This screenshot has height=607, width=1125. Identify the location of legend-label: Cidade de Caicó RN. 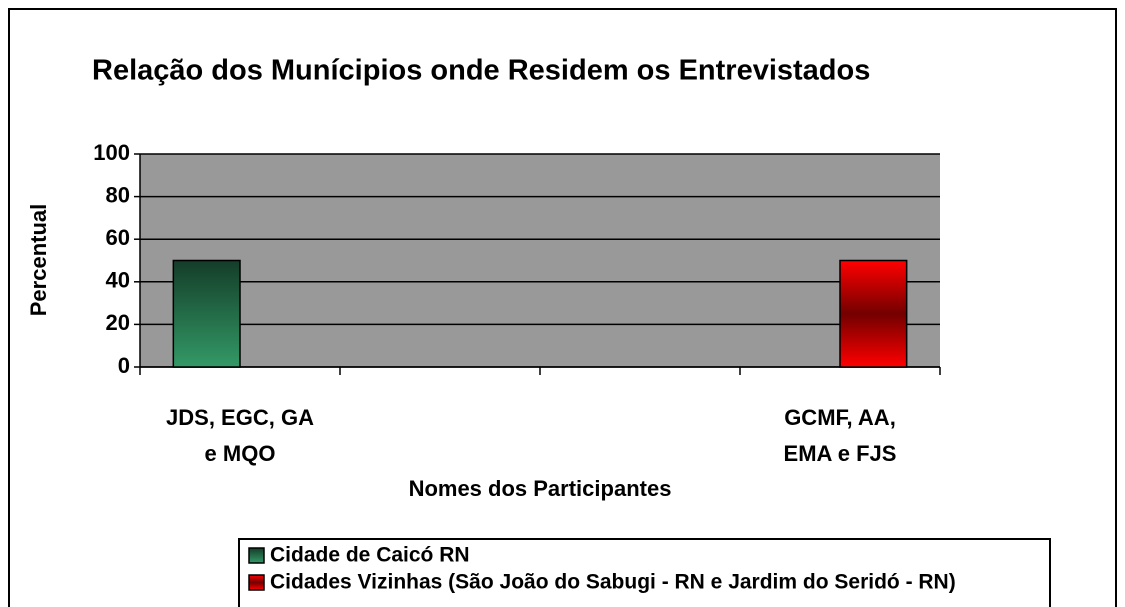
(370, 555).